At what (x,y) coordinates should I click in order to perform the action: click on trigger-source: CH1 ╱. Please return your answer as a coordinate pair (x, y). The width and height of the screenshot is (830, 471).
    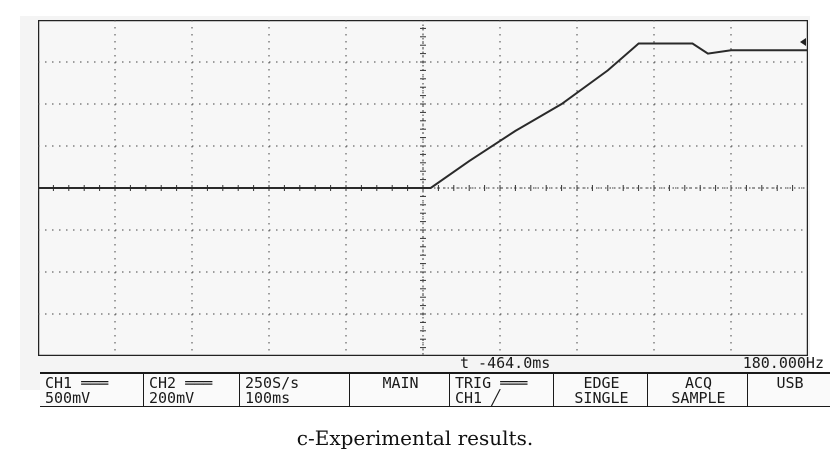
    Looking at the image, I should click on (478, 397).